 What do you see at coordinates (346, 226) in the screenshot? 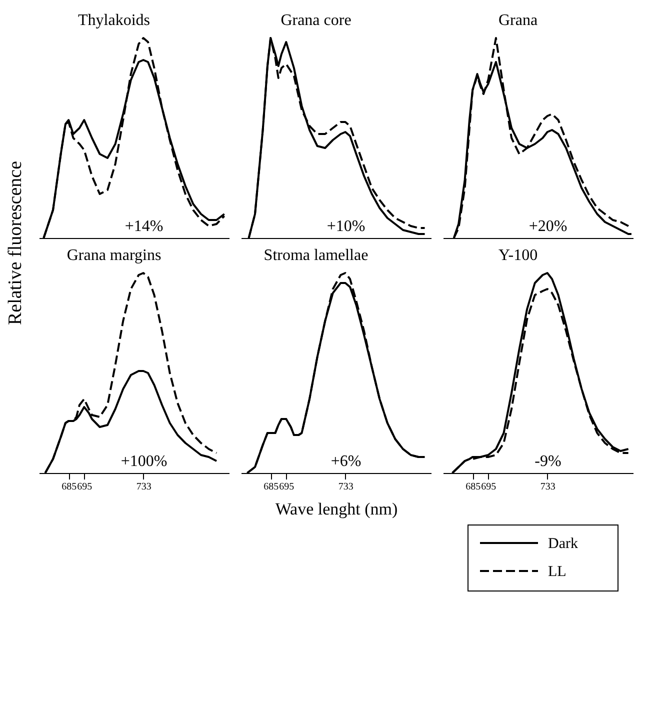
I see `annotation: +10%` at bounding box center [346, 226].